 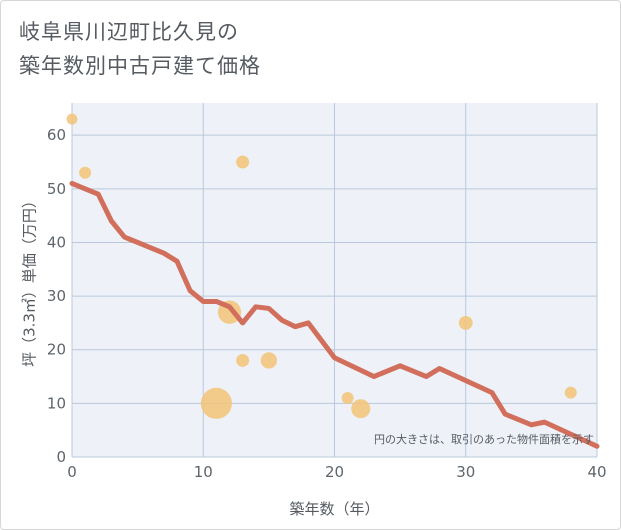 I want to click on y-tick-label: 20, so click(x=56, y=350).